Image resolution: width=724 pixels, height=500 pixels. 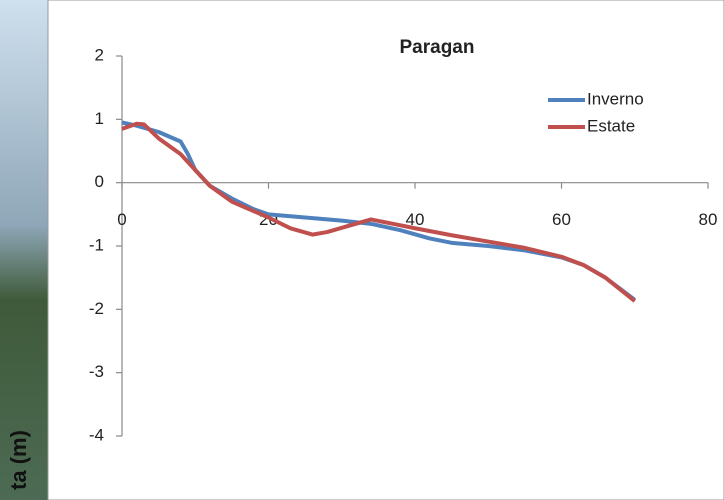 What do you see at coordinates (415, 219) in the screenshot?
I see `x-tick-label: 40` at bounding box center [415, 219].